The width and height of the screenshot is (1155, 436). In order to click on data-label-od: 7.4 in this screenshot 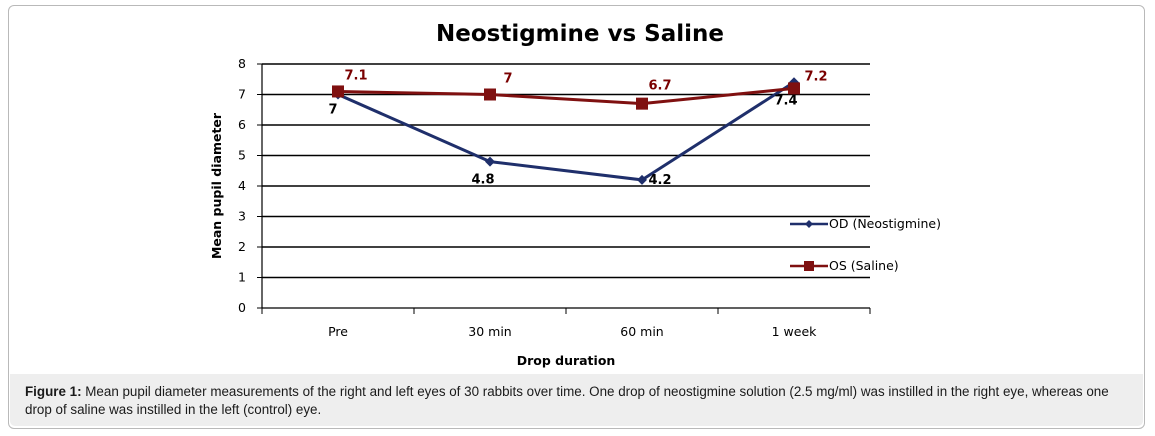, I will do `click(785, 100)`.